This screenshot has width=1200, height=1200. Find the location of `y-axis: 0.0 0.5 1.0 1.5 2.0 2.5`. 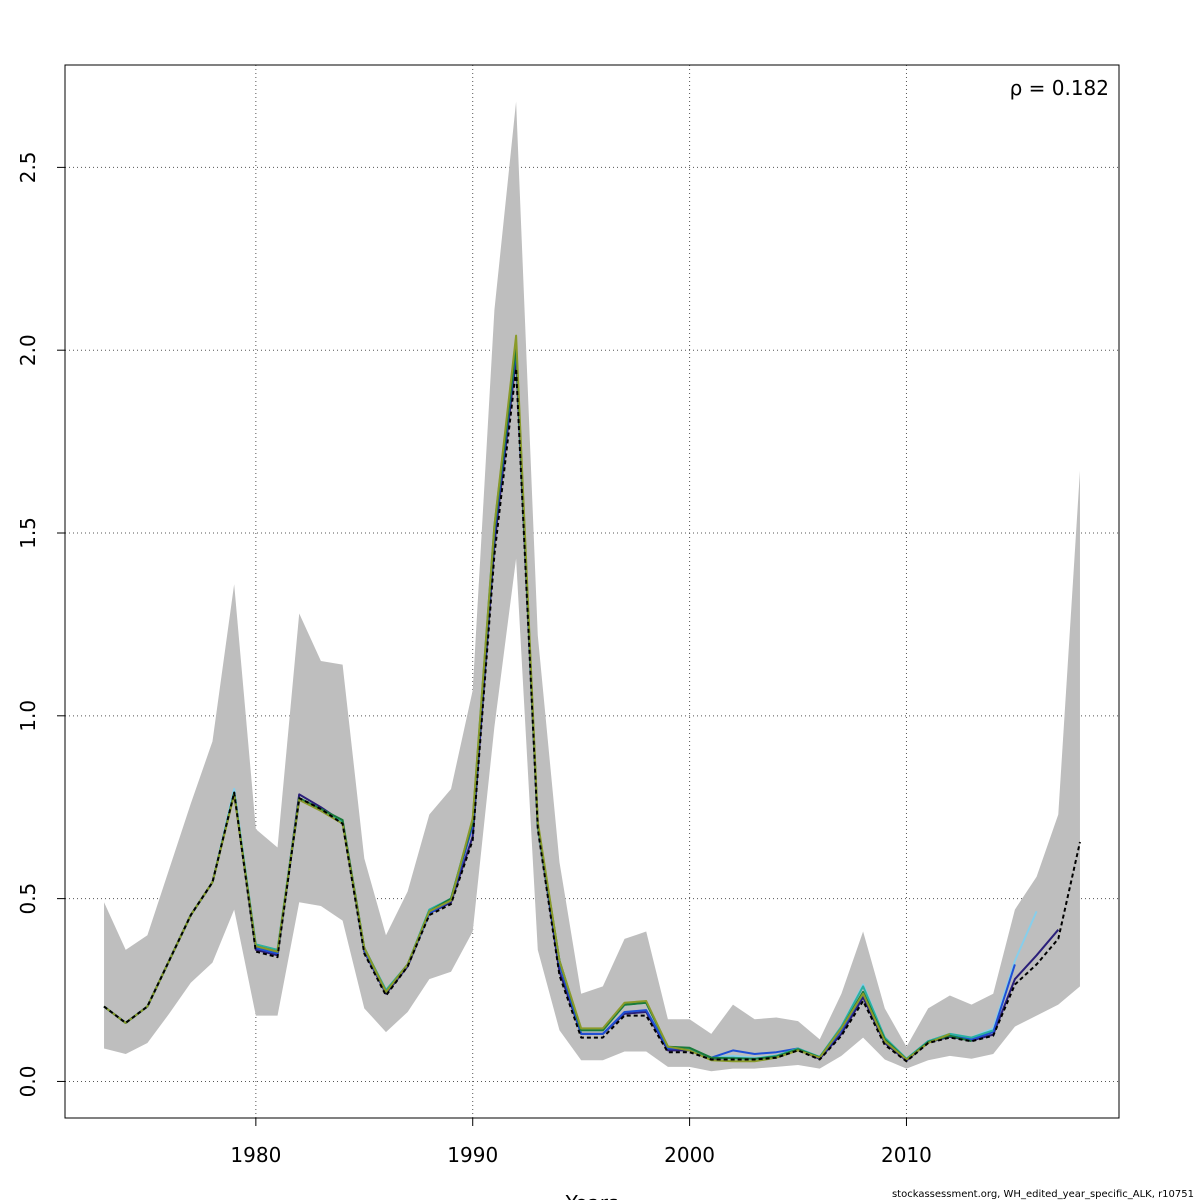

y-axis: 0.0 0.5 1.0 1.5 2.0 2.5 is located at coordinates (40, 624).